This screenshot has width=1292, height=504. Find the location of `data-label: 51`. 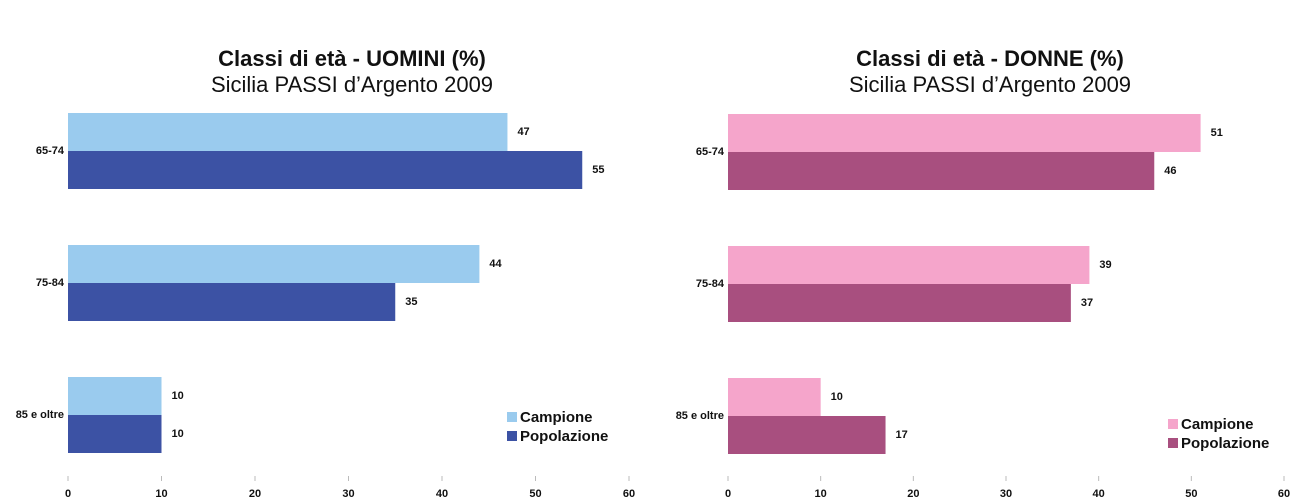

data-label: 51 is located at coordinates (1217, 133).